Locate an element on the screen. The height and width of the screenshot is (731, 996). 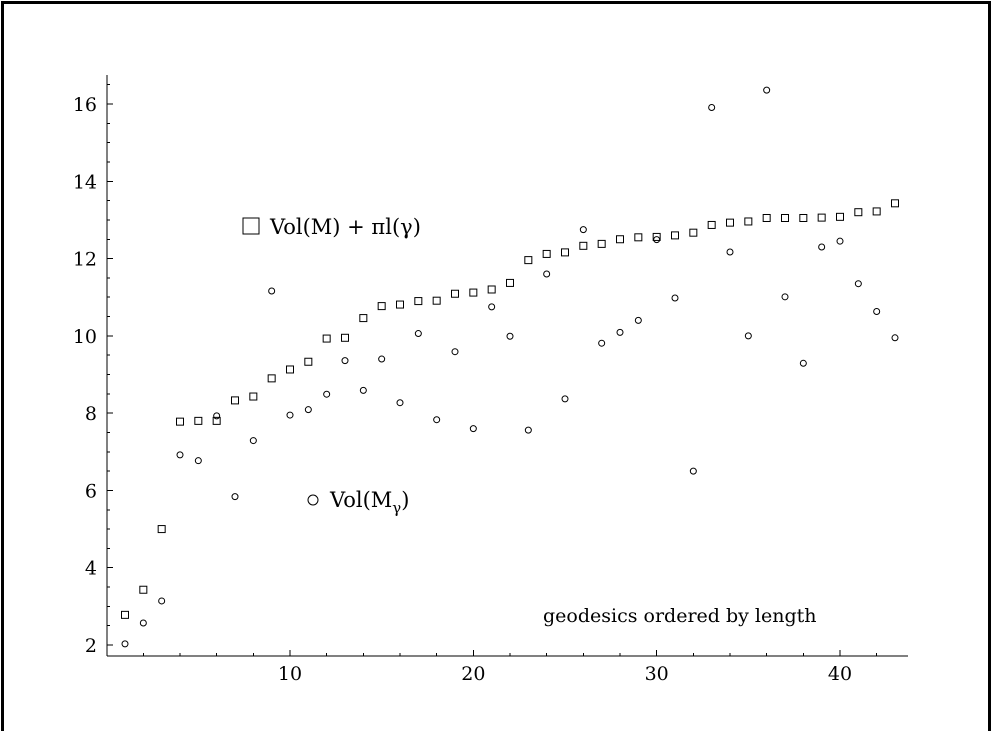
legend-squares: Vol(M) + πl(γ) is located at coordinates (331, 227).